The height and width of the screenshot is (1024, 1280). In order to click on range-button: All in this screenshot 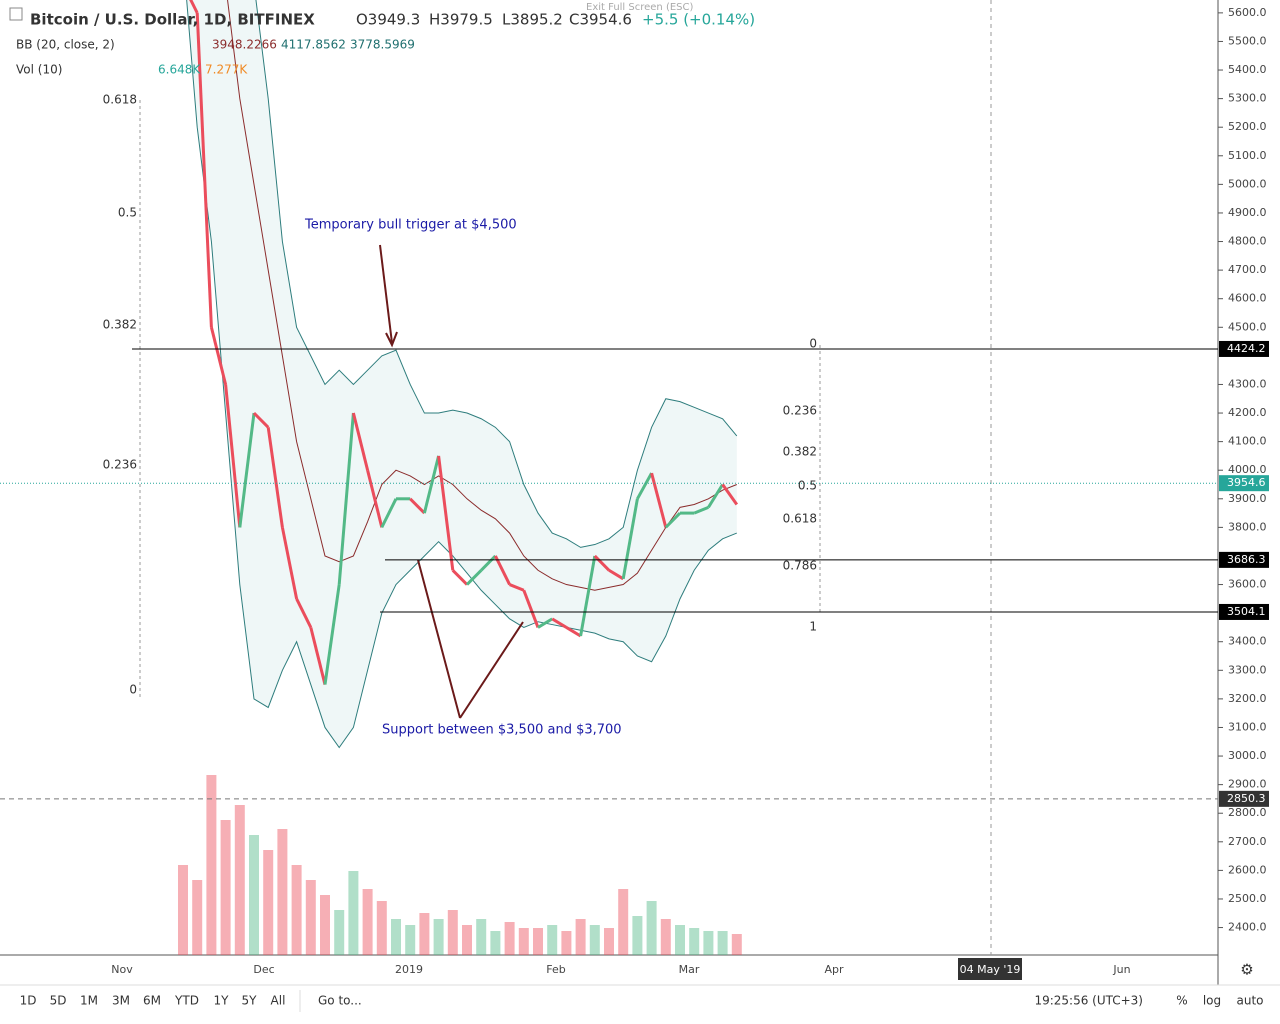, I will do `click(278, 1001)`.